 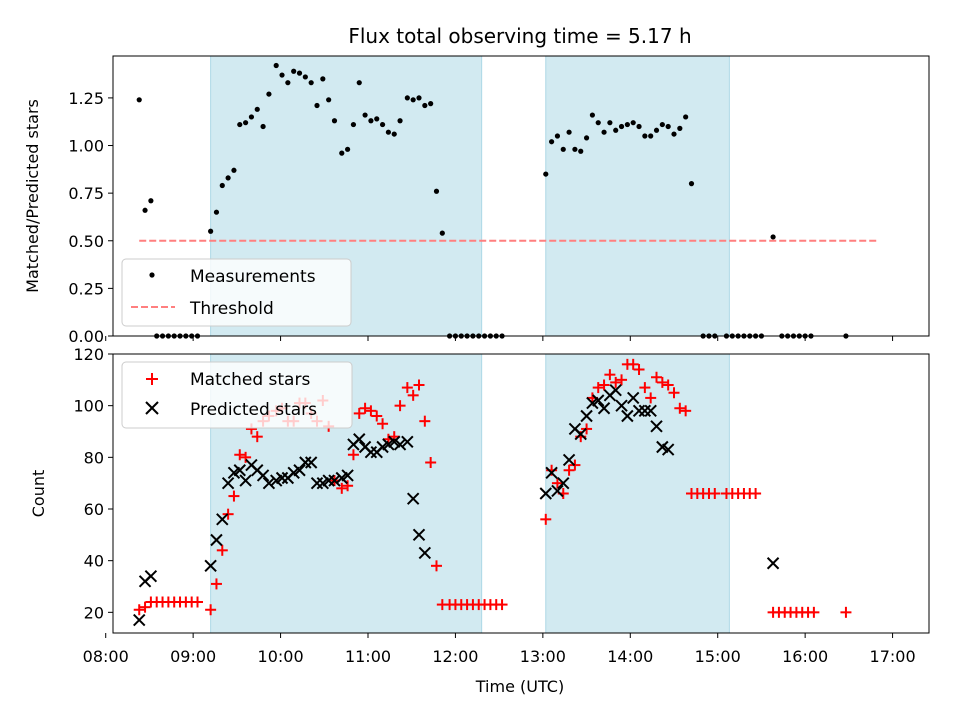 I want to click on legend-predicted-label: Predicted stars, so click(x=253, y=410).